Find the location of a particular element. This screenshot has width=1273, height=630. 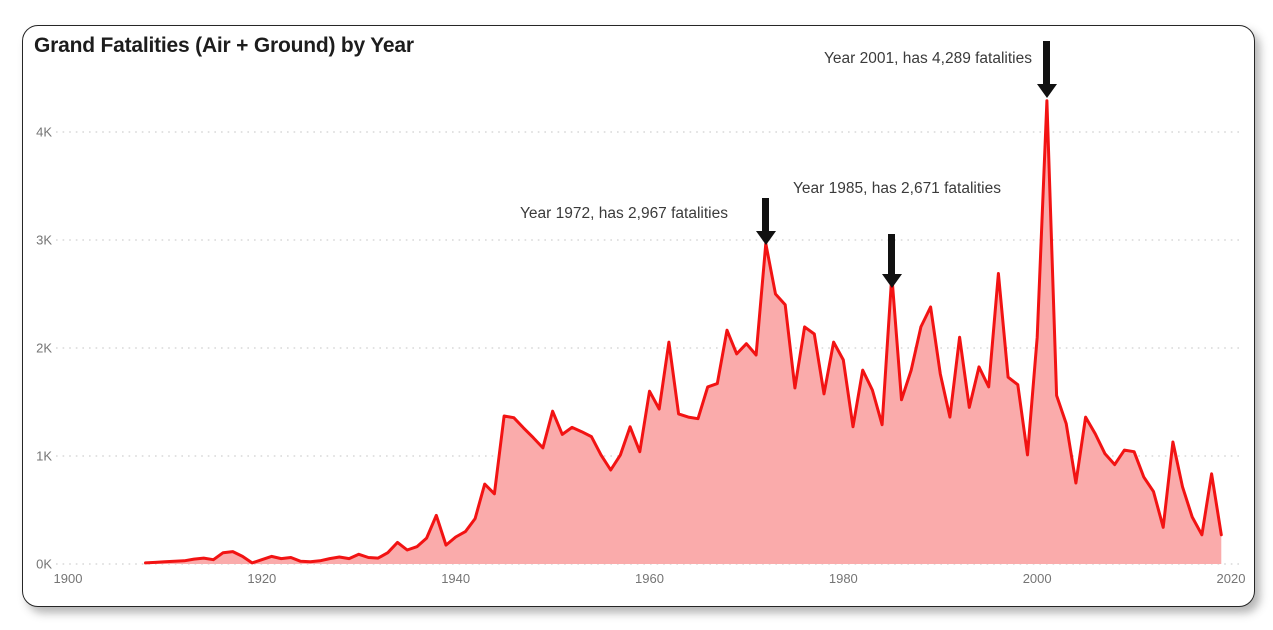

x-tick-label: 2000 is located at coordinates (1037, 578).